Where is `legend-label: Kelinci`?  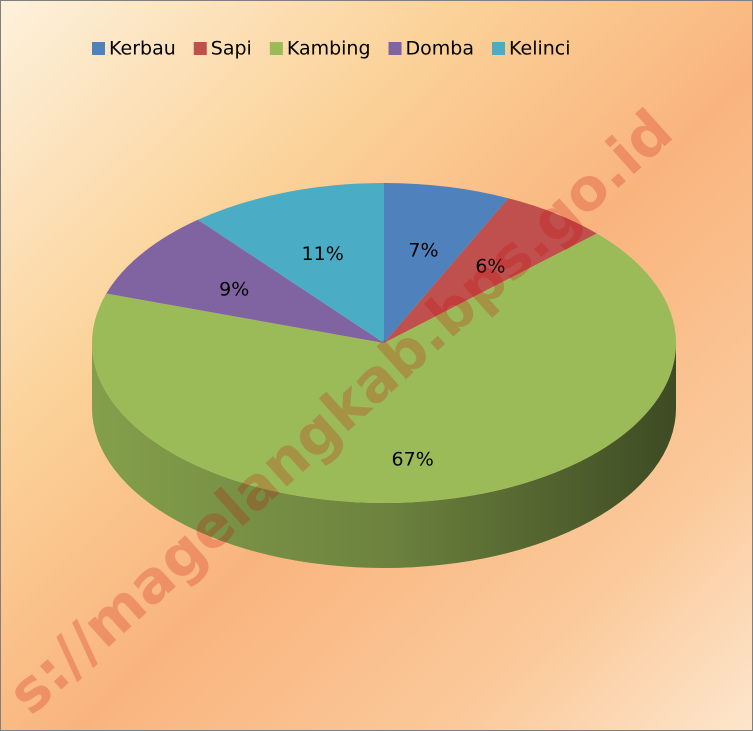 legend-label: Kelinci is located at coordinates (540, 49).